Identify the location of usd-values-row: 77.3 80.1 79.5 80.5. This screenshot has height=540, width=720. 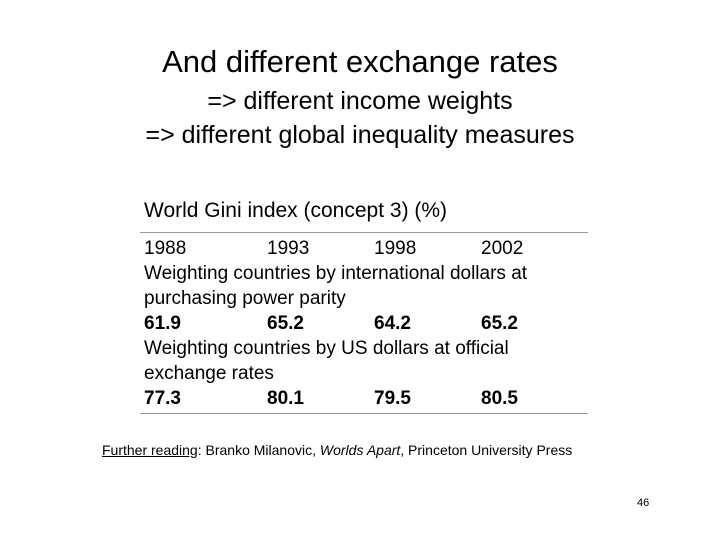
(366, 398).